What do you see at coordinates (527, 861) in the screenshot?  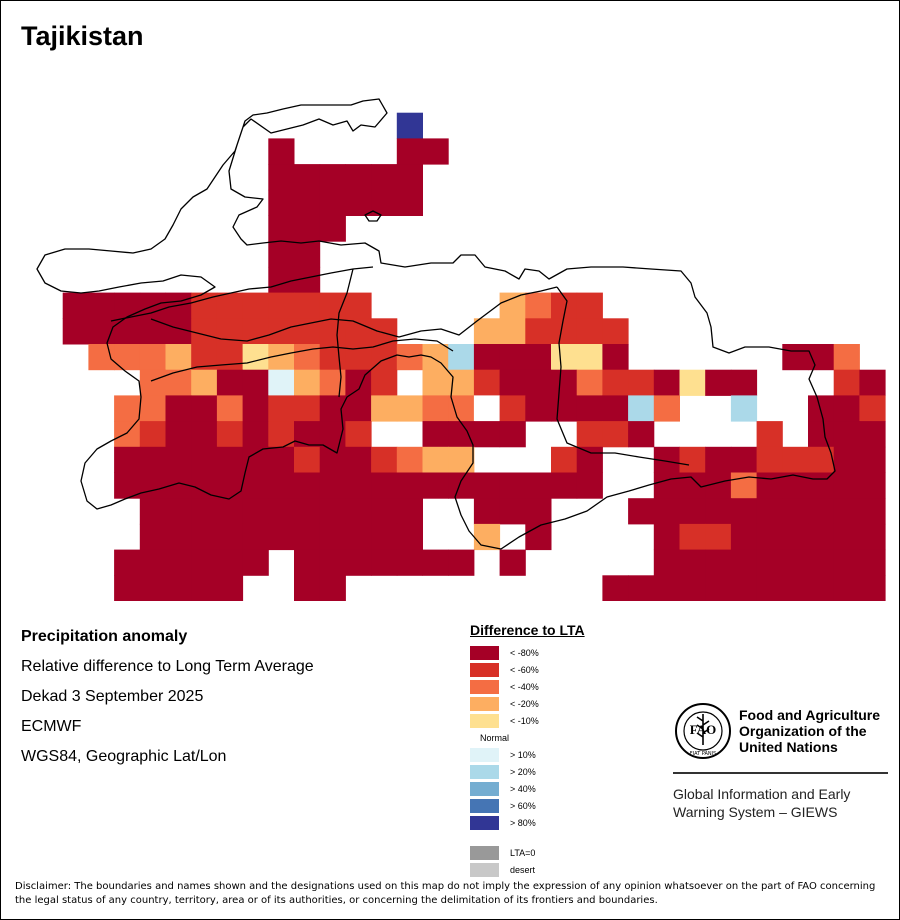 I see `legend-extra: LTA=0 desert` at bounding box center [527, 861].